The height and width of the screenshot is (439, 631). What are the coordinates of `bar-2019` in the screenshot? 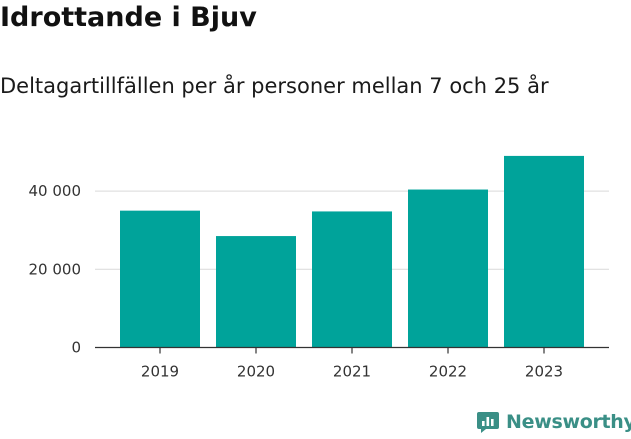 It's located at (160, 279).